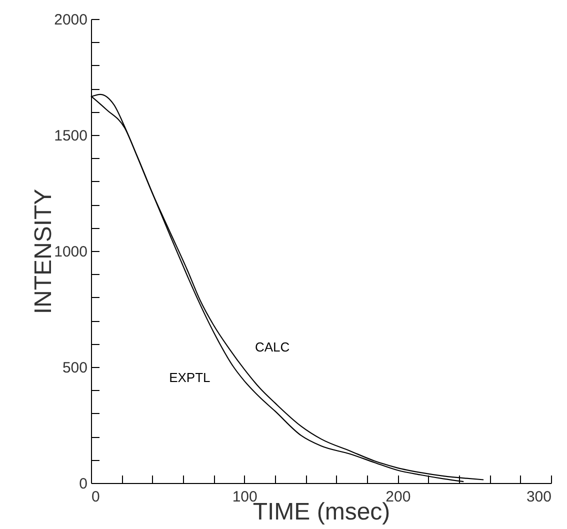 This screenshot has width=567, height=529. I want to click on y-tick-label: 0, so click(83, 484).